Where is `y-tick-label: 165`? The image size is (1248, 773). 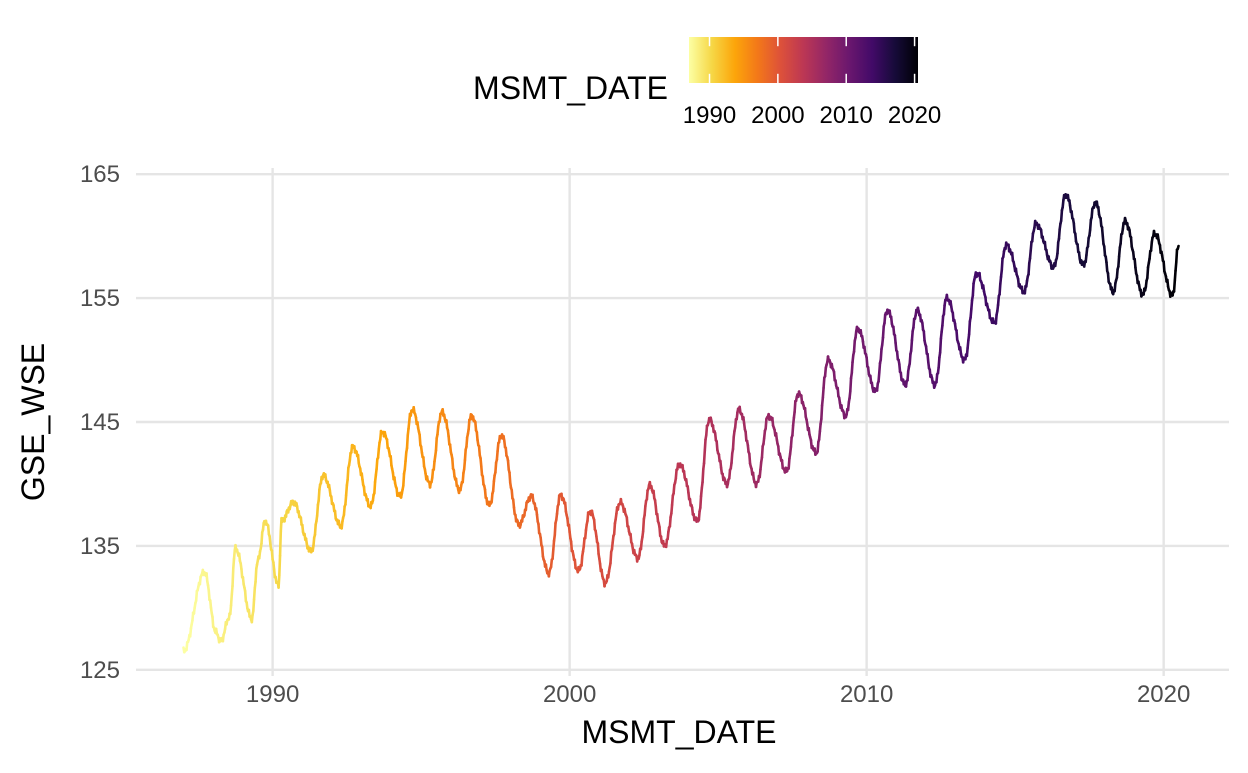
y-tick-label: 165 is located at coordinates (100, 174).